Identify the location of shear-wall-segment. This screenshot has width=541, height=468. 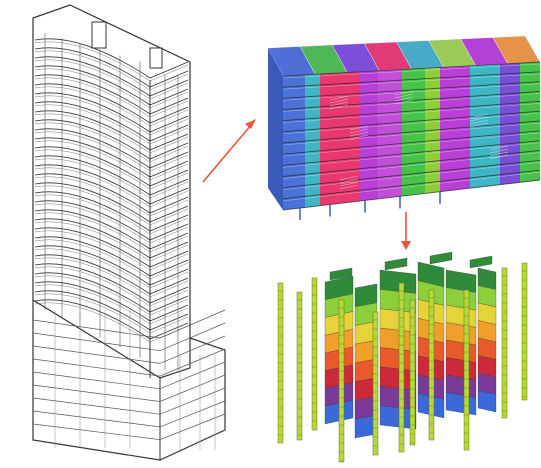
(487, 401).